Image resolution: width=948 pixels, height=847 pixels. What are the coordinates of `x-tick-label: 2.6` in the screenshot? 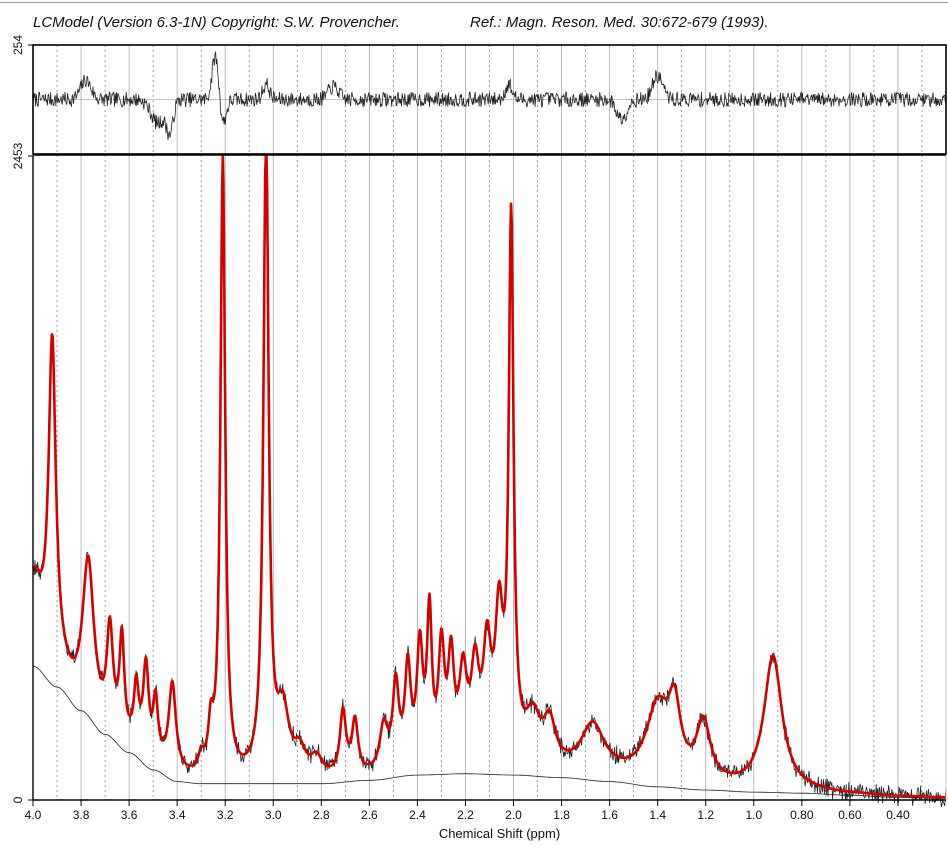 It's located at (369, 815).